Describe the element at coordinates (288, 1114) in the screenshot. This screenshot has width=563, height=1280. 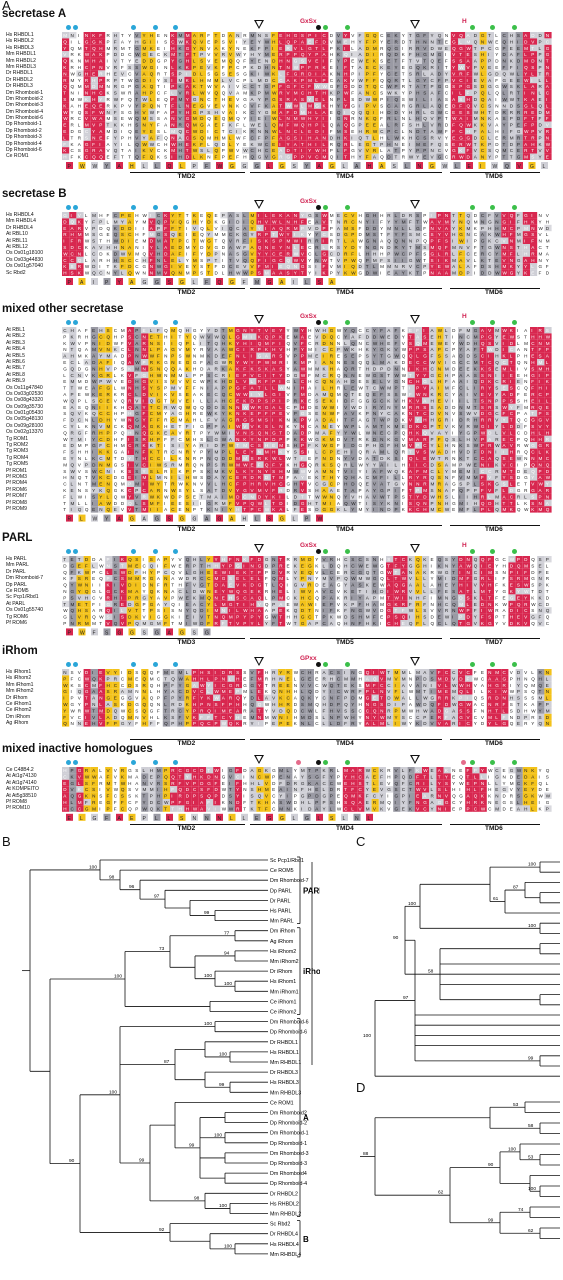
I see `tree-leaf-label: Dm Rhomboid2` at that location.